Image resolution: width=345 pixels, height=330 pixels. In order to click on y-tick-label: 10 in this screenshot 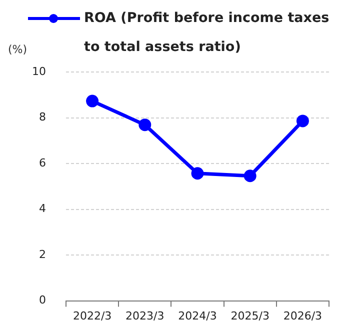, I will do `click(39, 71)`.